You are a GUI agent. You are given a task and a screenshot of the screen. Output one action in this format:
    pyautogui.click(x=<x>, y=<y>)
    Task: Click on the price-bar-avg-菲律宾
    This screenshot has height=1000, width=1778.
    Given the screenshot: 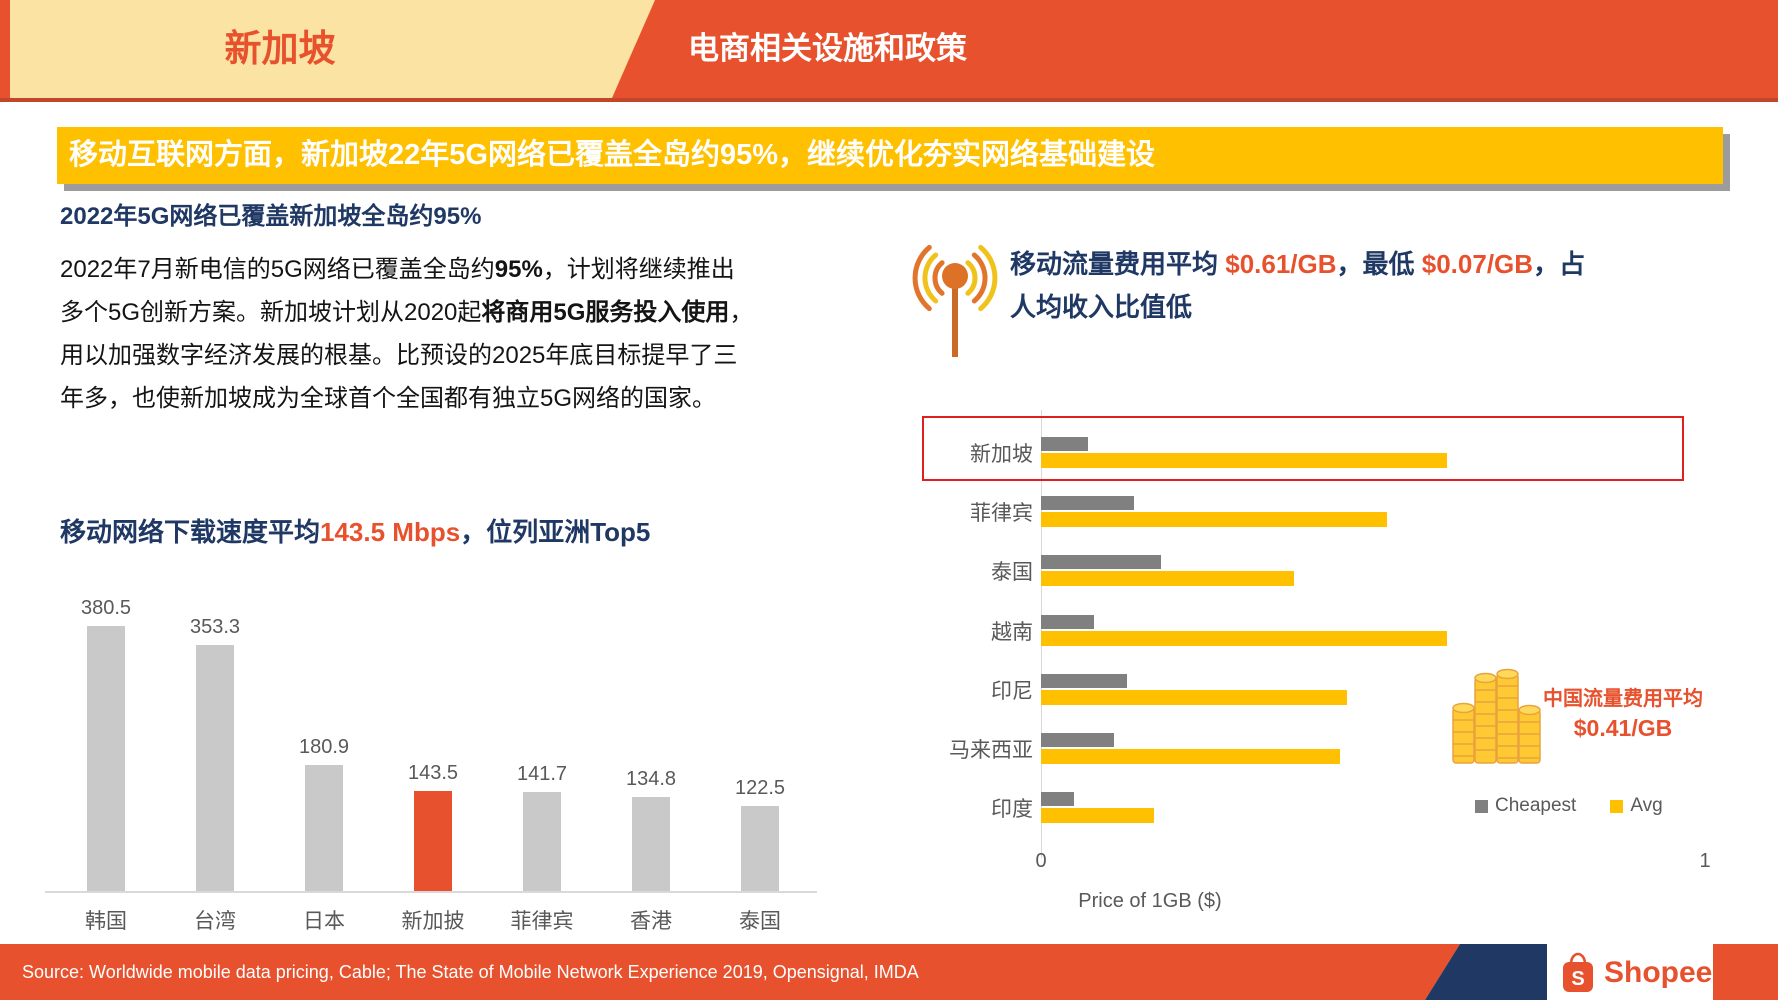 What is the action you would take?
    pyautogui.click(x=1214, y=519)
    